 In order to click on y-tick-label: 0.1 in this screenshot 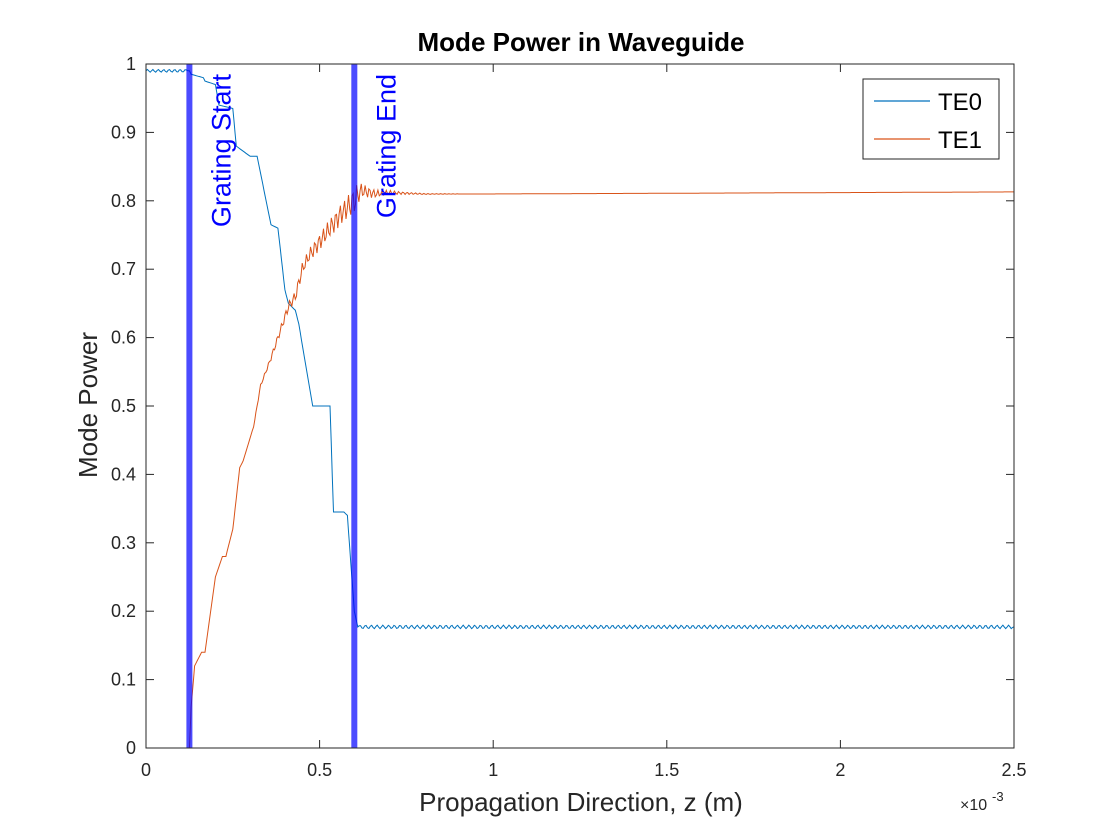, I will do `click(123, 680)`.